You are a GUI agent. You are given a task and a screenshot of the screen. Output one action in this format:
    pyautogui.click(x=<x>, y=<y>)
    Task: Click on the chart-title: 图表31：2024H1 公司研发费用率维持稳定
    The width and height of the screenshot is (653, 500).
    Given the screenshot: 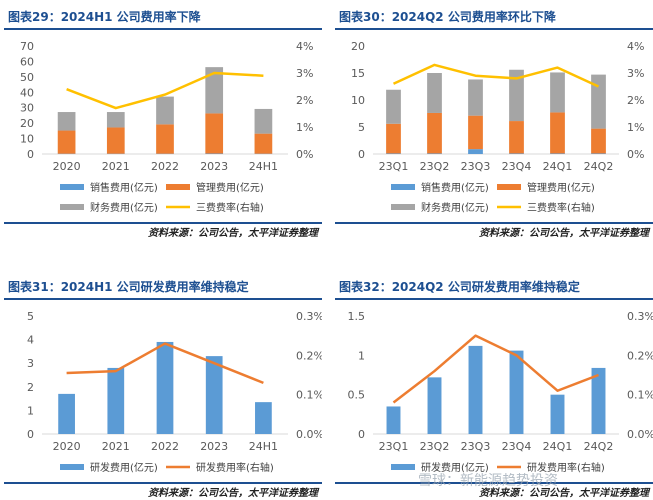 What is the action you would take?
    pyautogui.click(x=163, y=287)
    